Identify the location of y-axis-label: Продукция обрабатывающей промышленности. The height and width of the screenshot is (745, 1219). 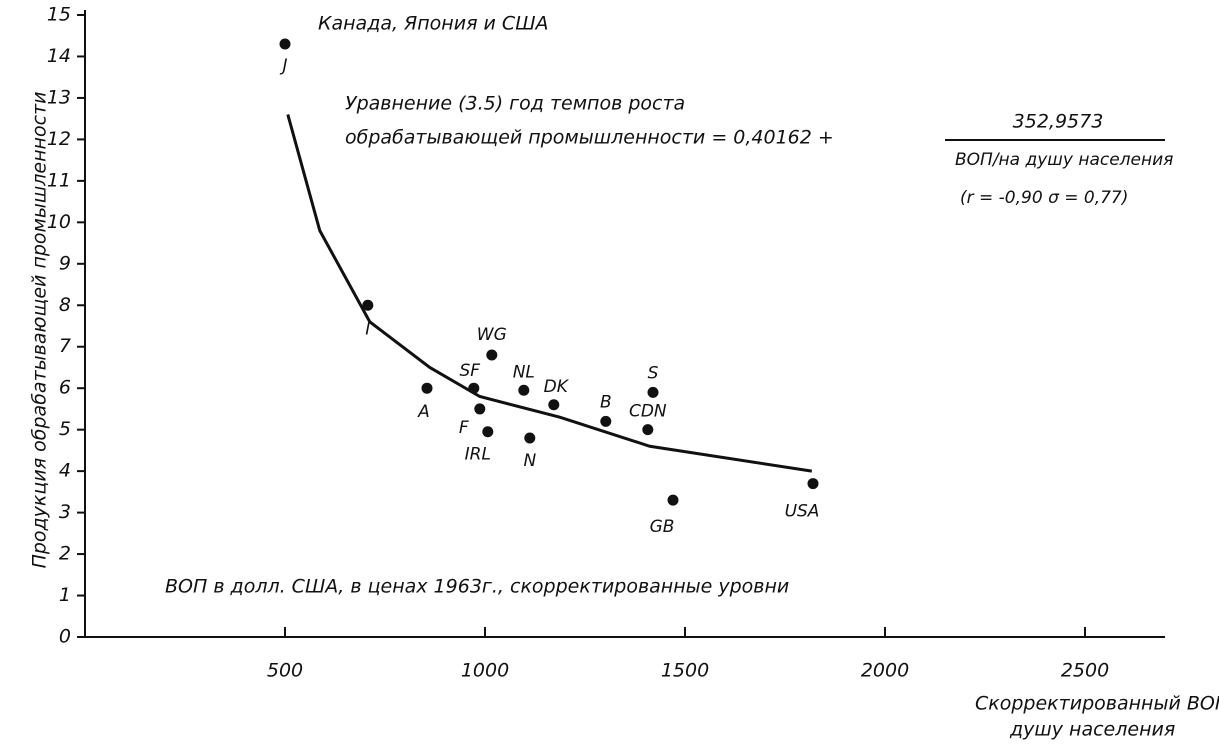
(40, 330).